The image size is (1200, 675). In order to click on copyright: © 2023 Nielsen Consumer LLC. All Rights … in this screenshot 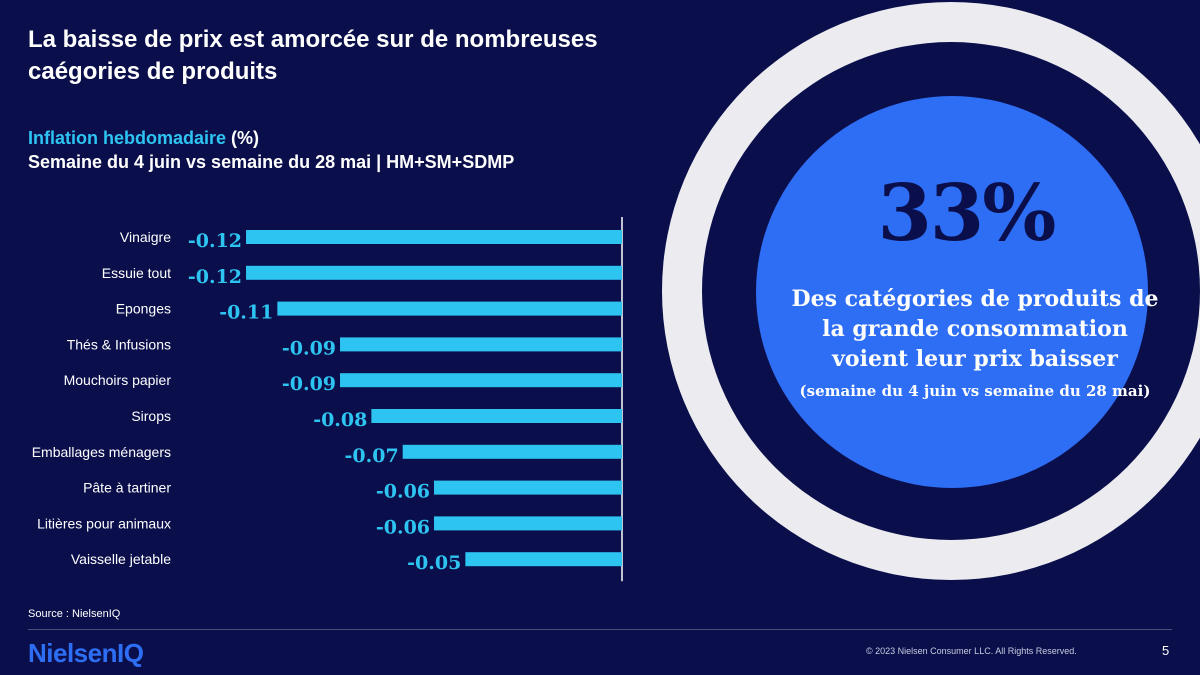, I will do `click(971, 651)`.